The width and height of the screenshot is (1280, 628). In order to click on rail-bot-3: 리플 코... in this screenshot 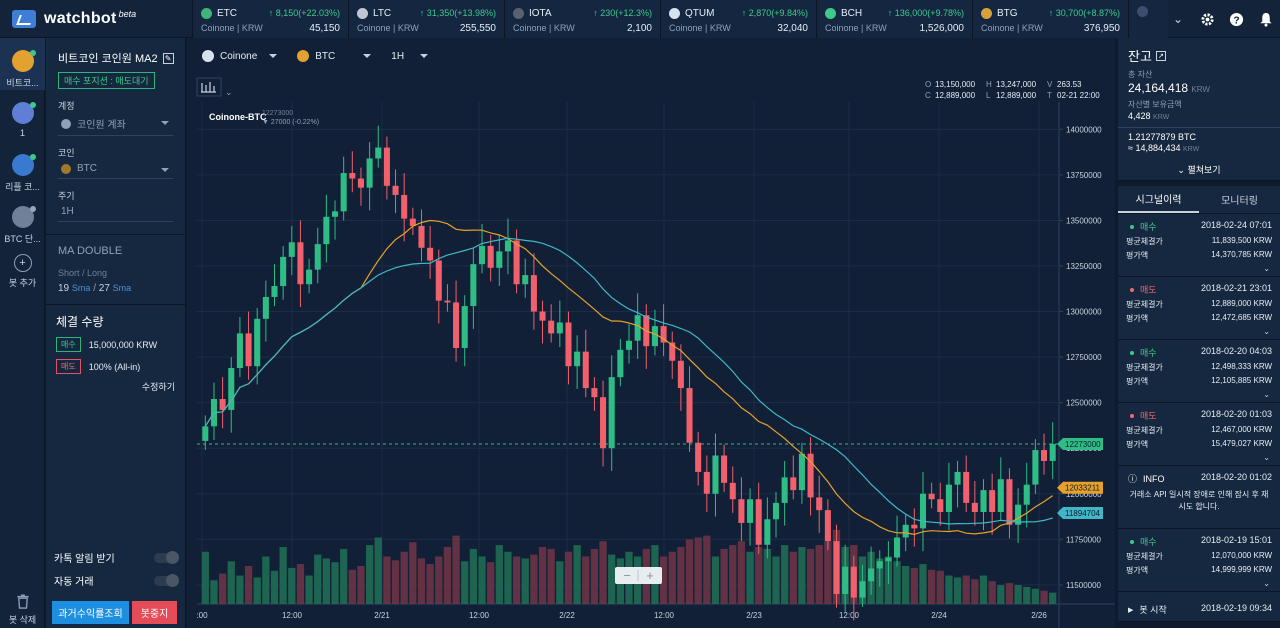, I will do `click(22, 168)`.